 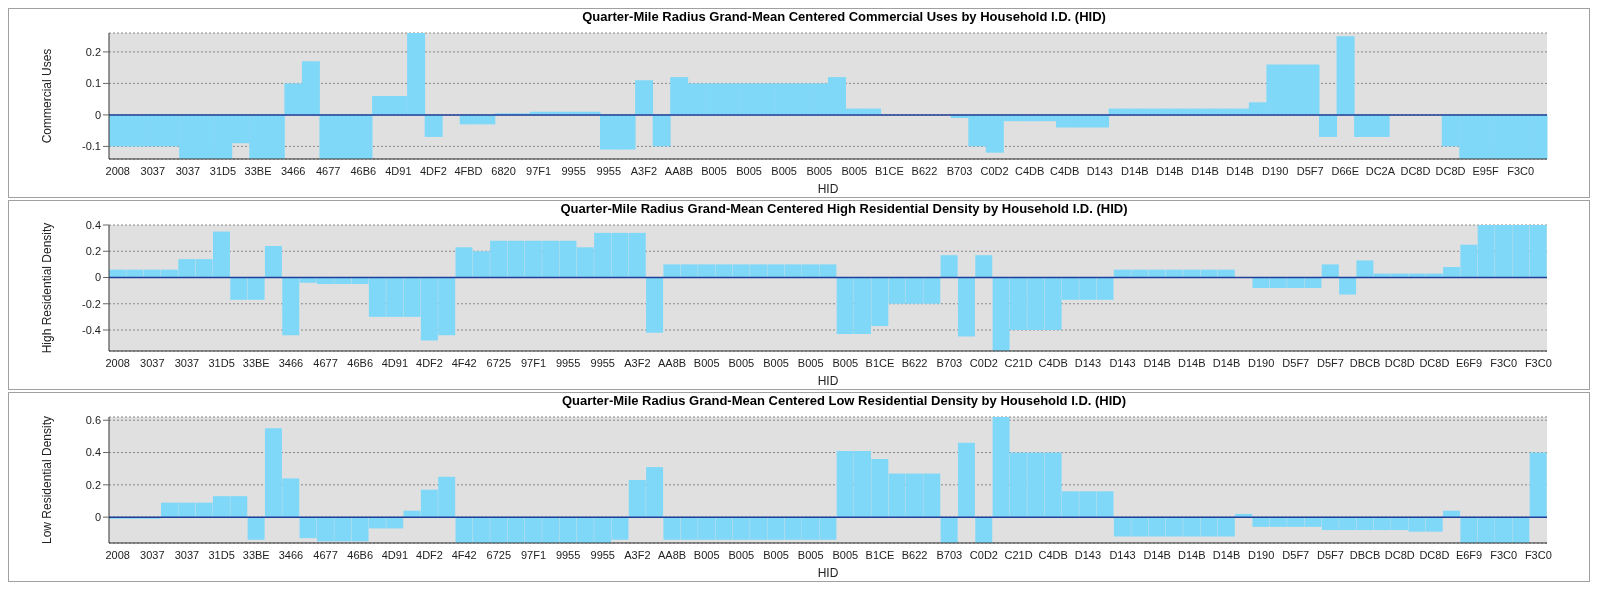 What do you see at coordinates (93, 224) in the screenshot?
I see `y-tick-label: 0.4` at bounding box center [93, 224].